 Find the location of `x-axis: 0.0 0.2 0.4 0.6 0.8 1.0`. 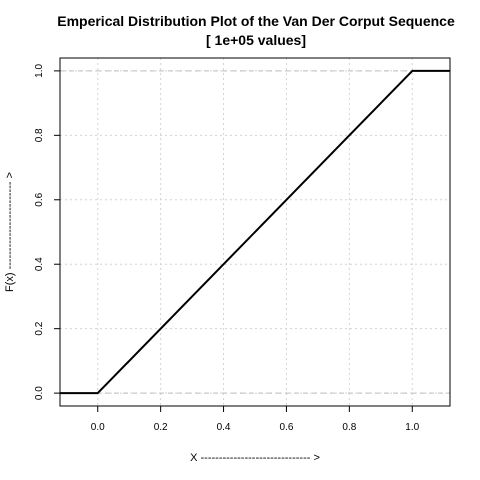

x-axis: 0.0 0.2 0.4 0.6 0.8 1.0 is located at coordinates (255, 419).